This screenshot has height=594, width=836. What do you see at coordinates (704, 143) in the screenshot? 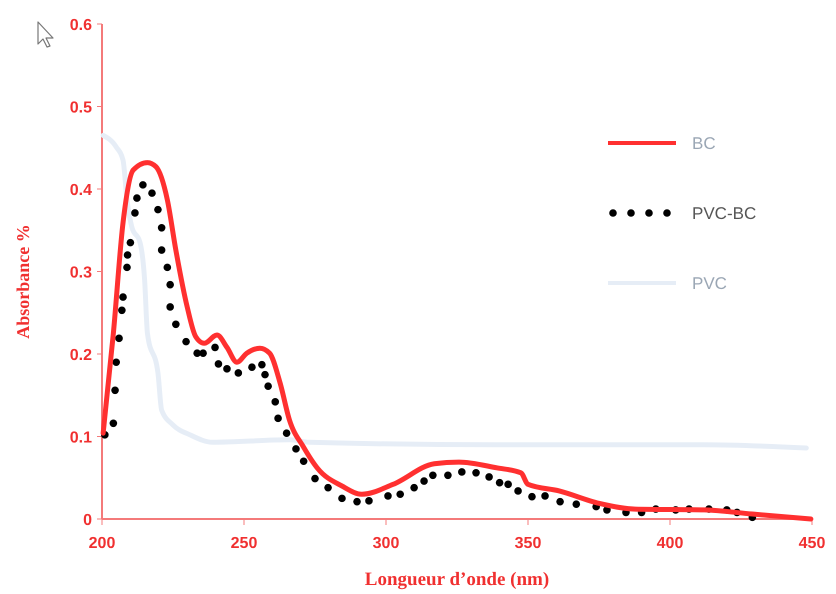
I see `legend-label: BC` at bounding box center [704, 143].